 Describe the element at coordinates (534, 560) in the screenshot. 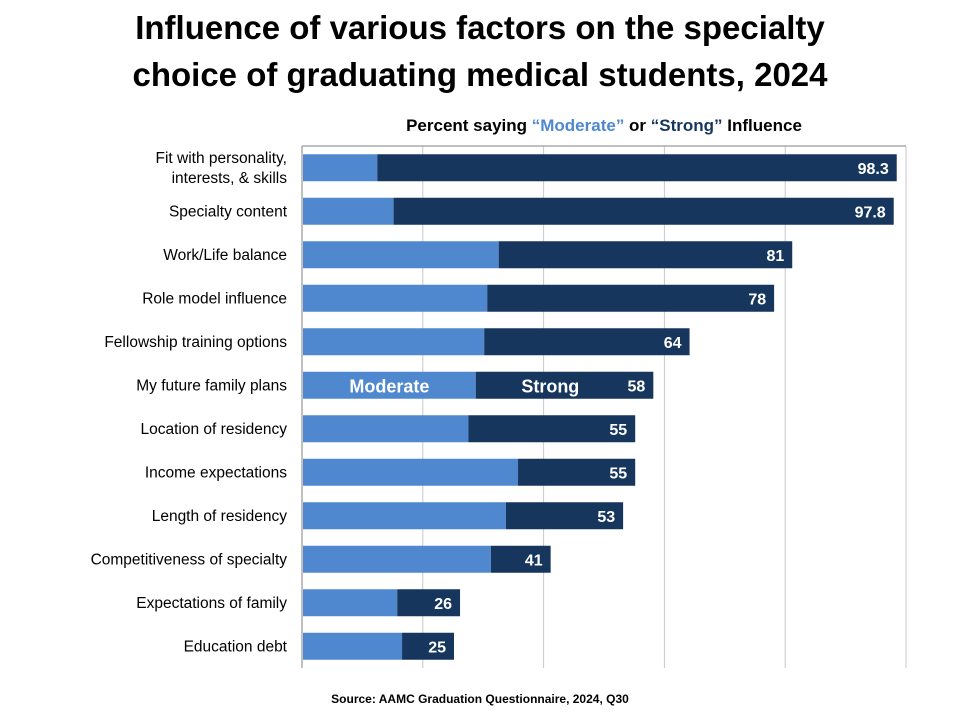

I see `total-value-label: 41` at that location.